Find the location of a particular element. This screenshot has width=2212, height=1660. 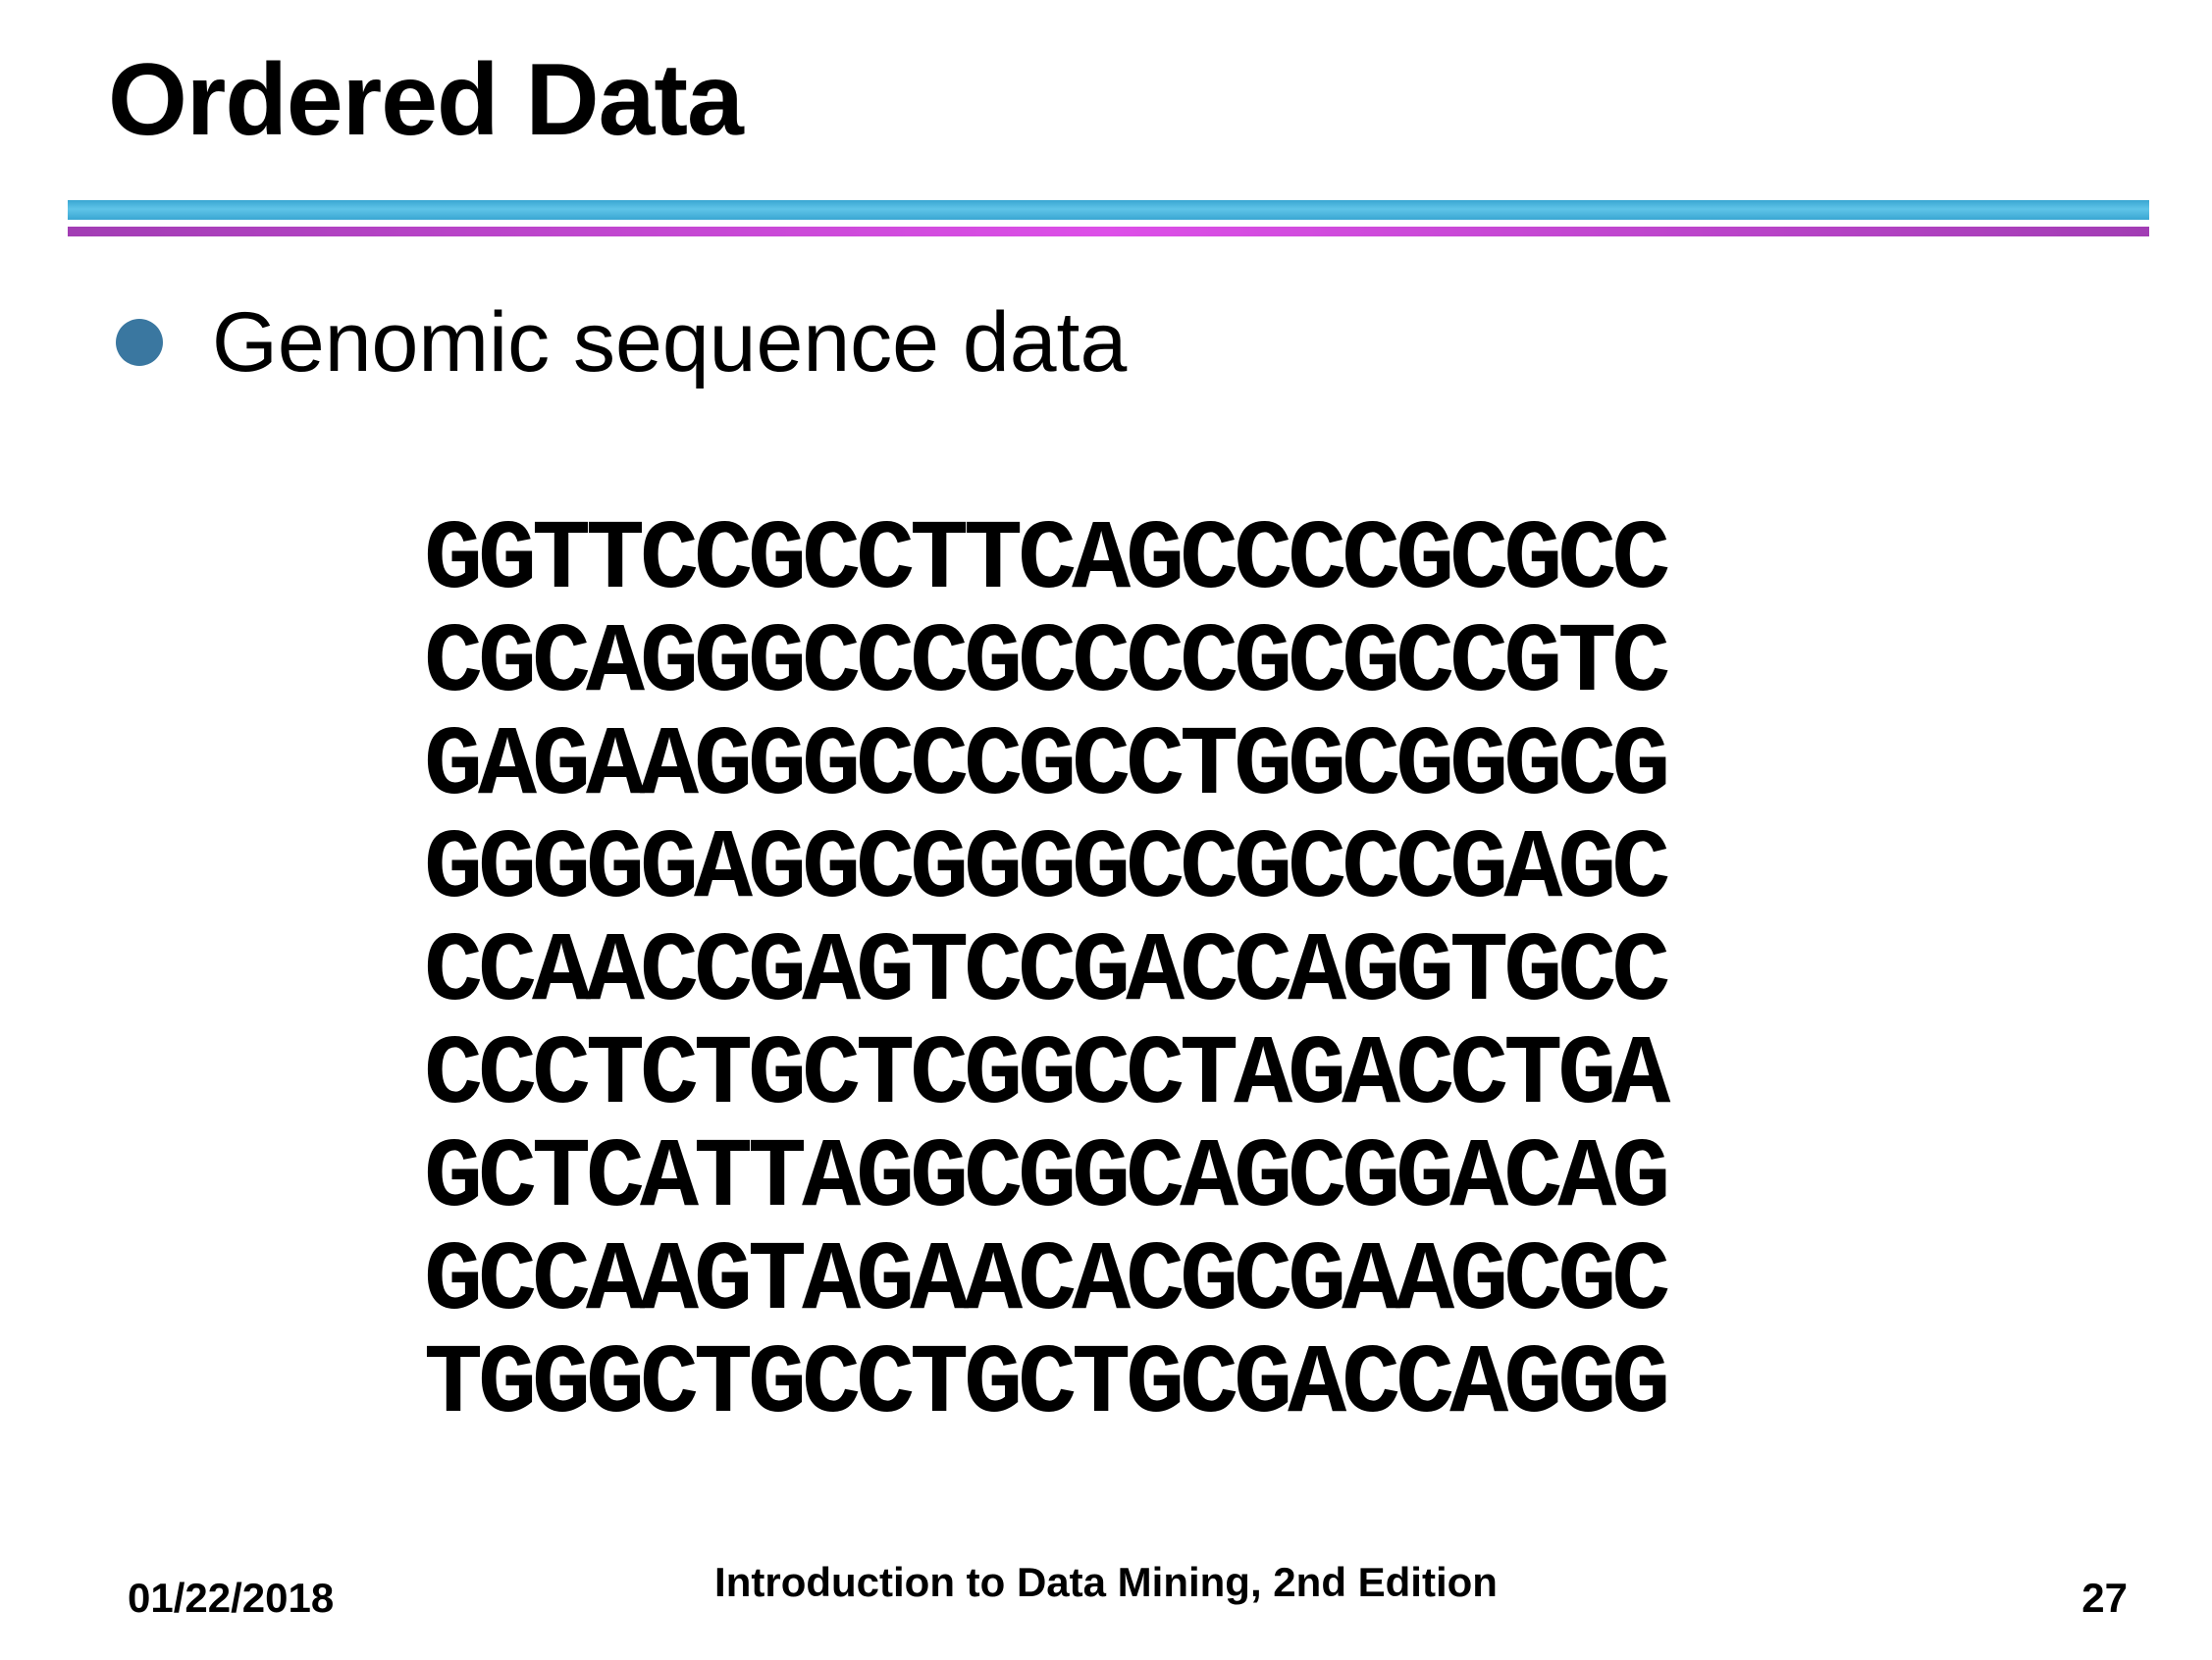

sequence-line: CCAACCGAGTCCGACCAGGTGCC is located at coordinates (1047, 973).